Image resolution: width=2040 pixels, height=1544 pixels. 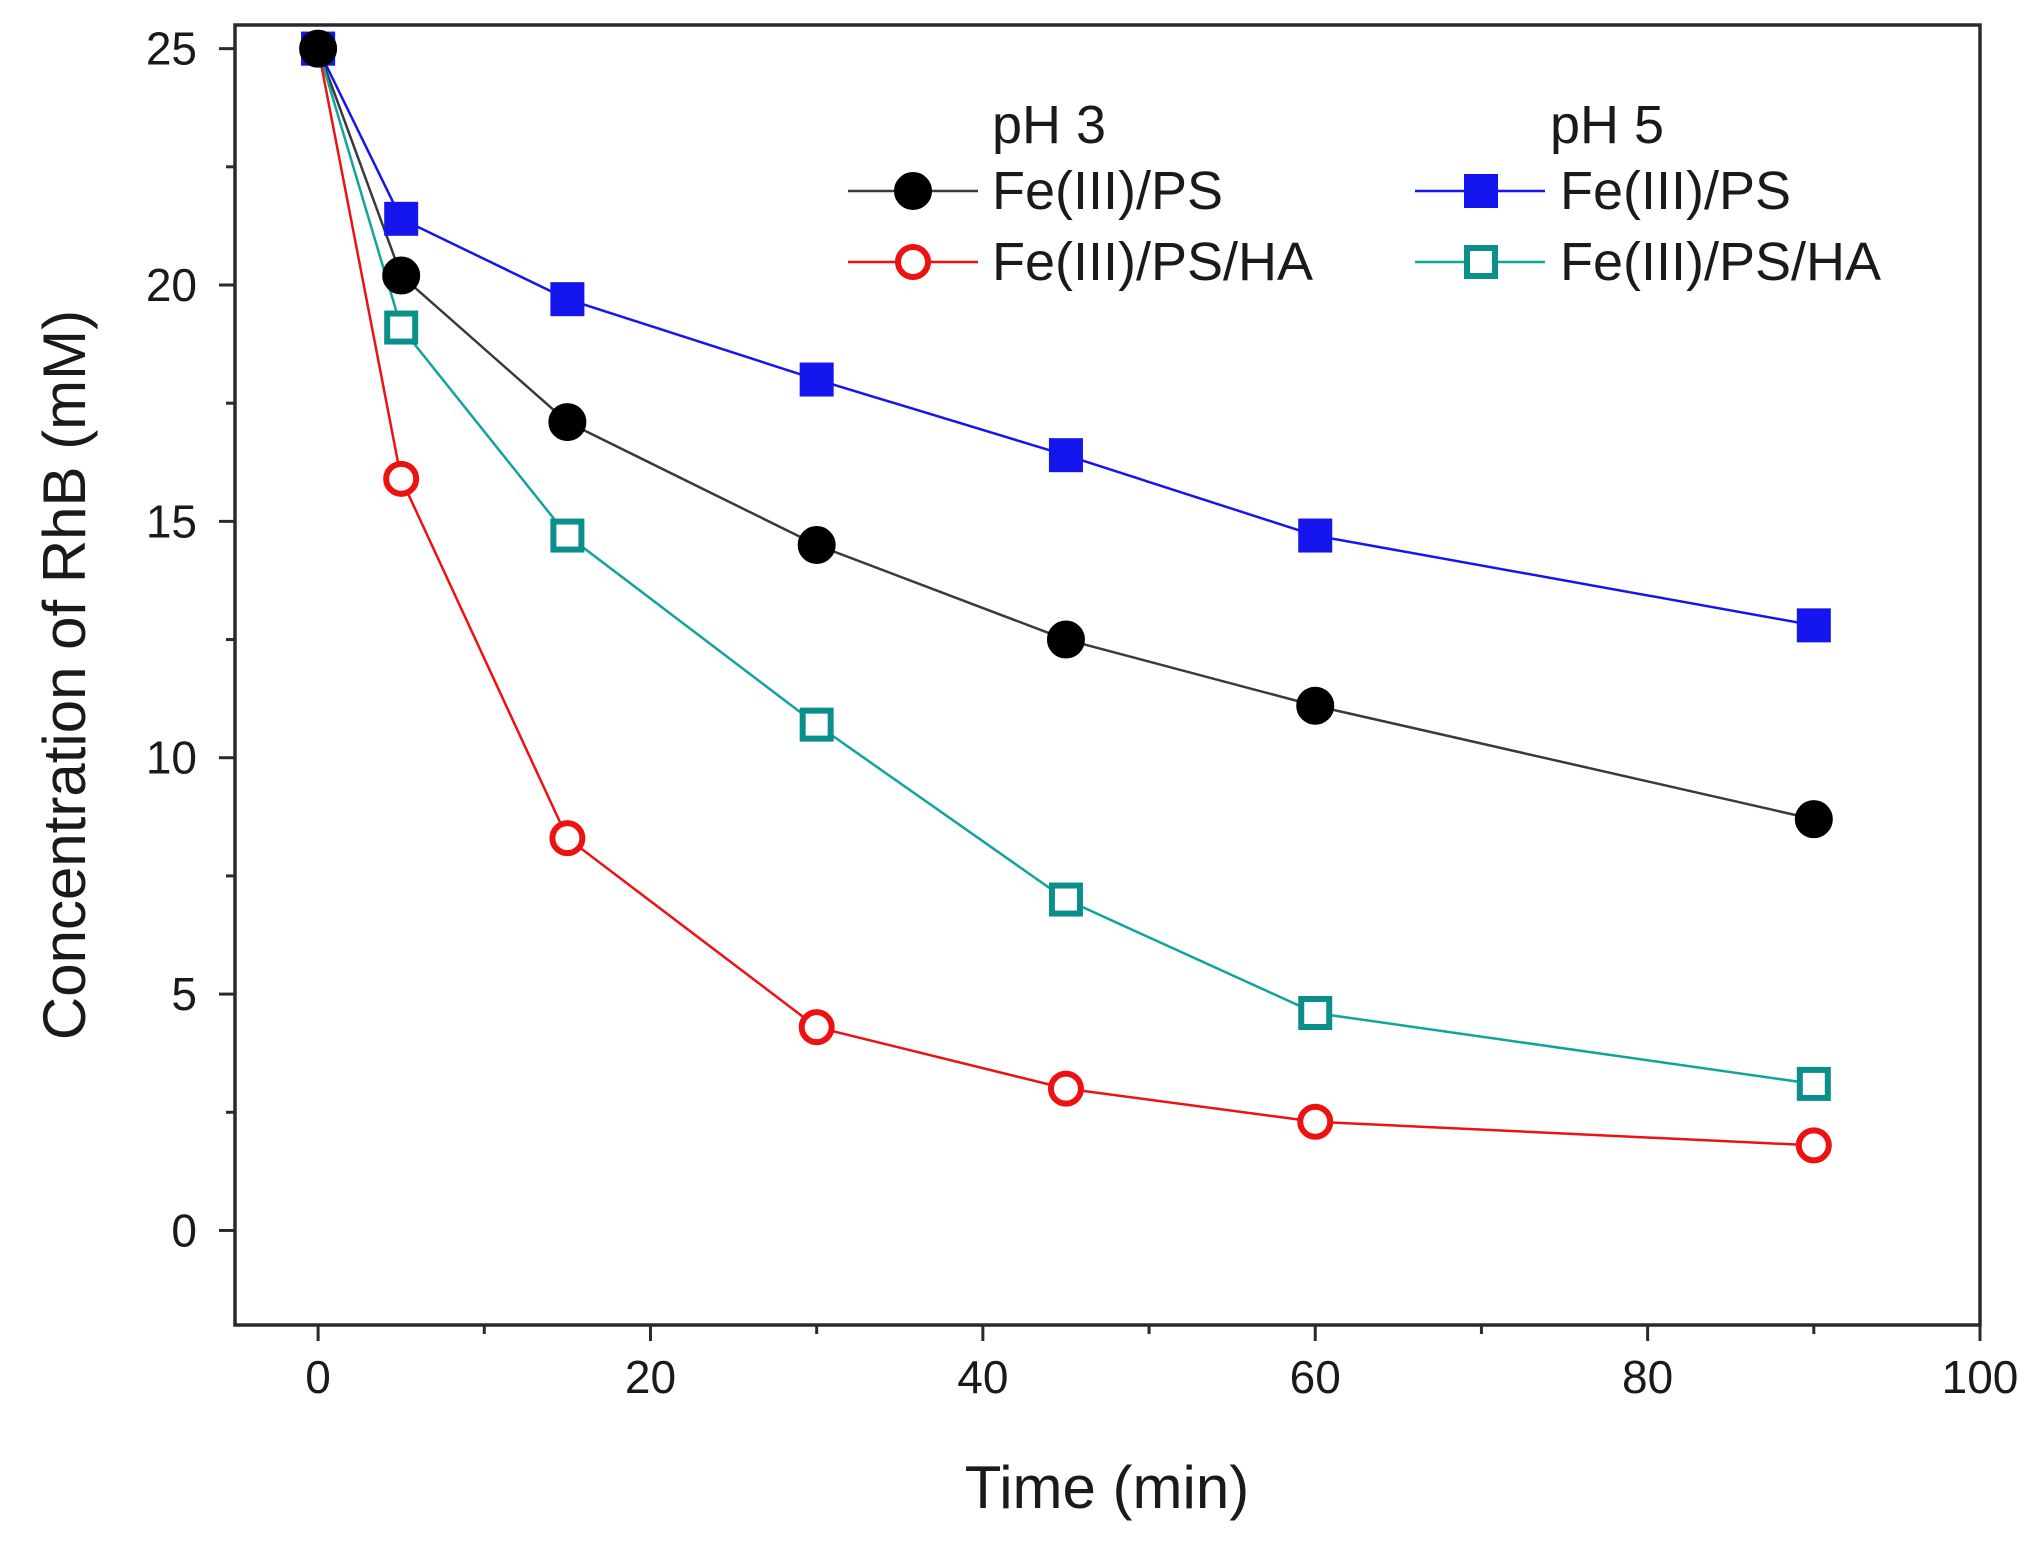 I want to click on x-tick-label: 20, so click(x=650, y=1377).